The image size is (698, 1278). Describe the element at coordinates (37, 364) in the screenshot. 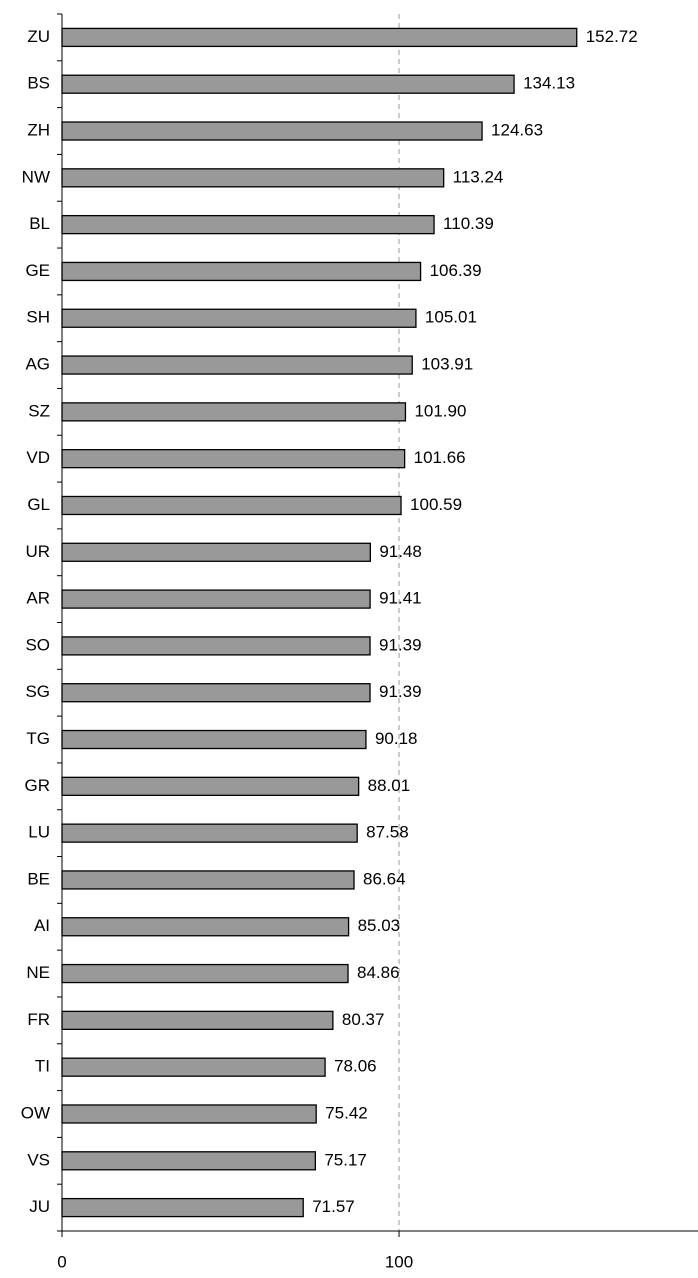

I see `y-tick-label: AG` at that location.